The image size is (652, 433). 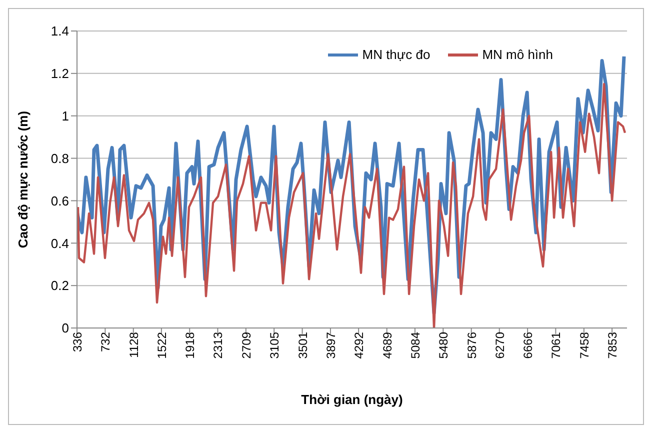 What do you see at coordinates (23, 179) in the screenshot?
I see `y-axis-title: Cao độ mực nước (m)` at bounding box center [23, 179].